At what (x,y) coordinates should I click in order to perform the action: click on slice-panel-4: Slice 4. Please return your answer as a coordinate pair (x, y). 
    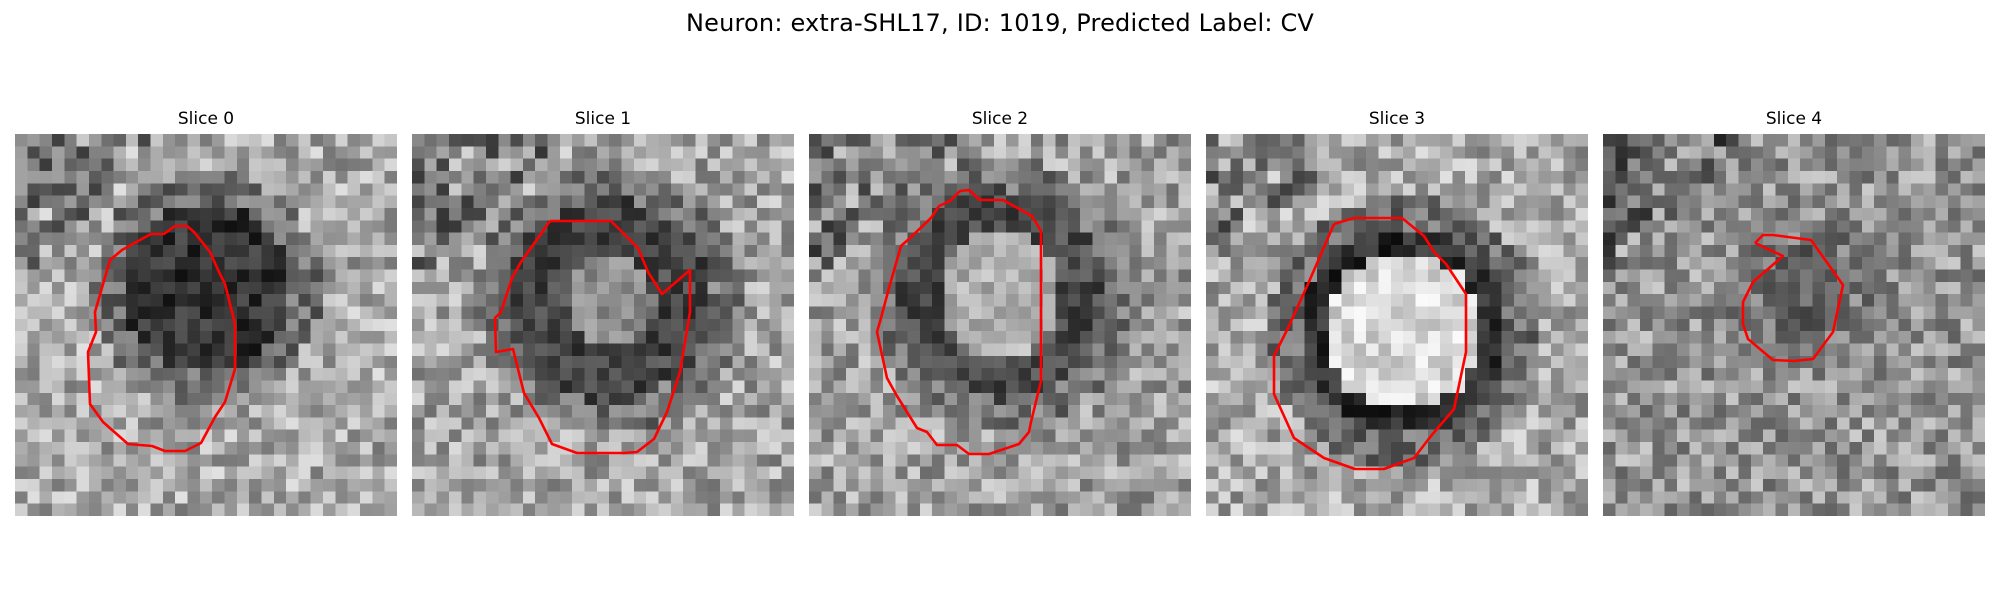
    Looking at the image, I should click on (1794, 311).